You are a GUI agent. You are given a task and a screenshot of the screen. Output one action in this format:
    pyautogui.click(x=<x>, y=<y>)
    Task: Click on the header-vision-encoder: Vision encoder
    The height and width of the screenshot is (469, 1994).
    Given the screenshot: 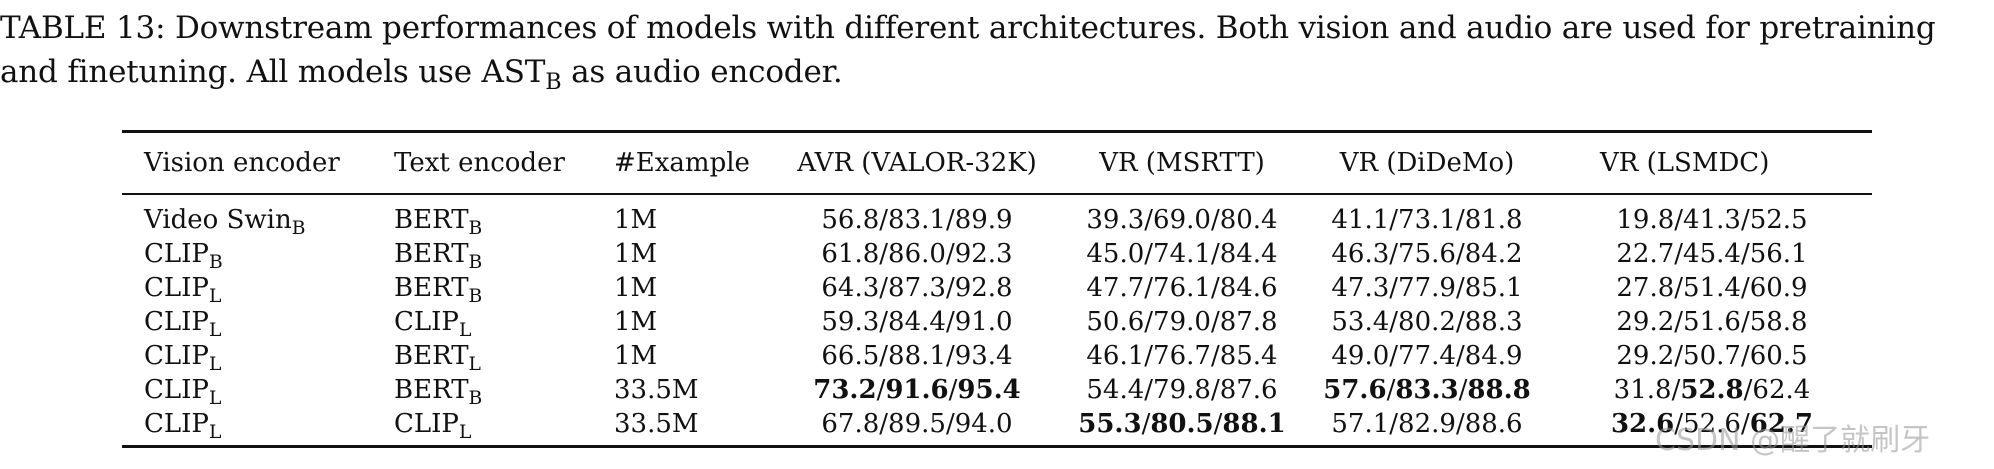 What is the action you would take?
    pyautogui.click(x=242, y=163)
    